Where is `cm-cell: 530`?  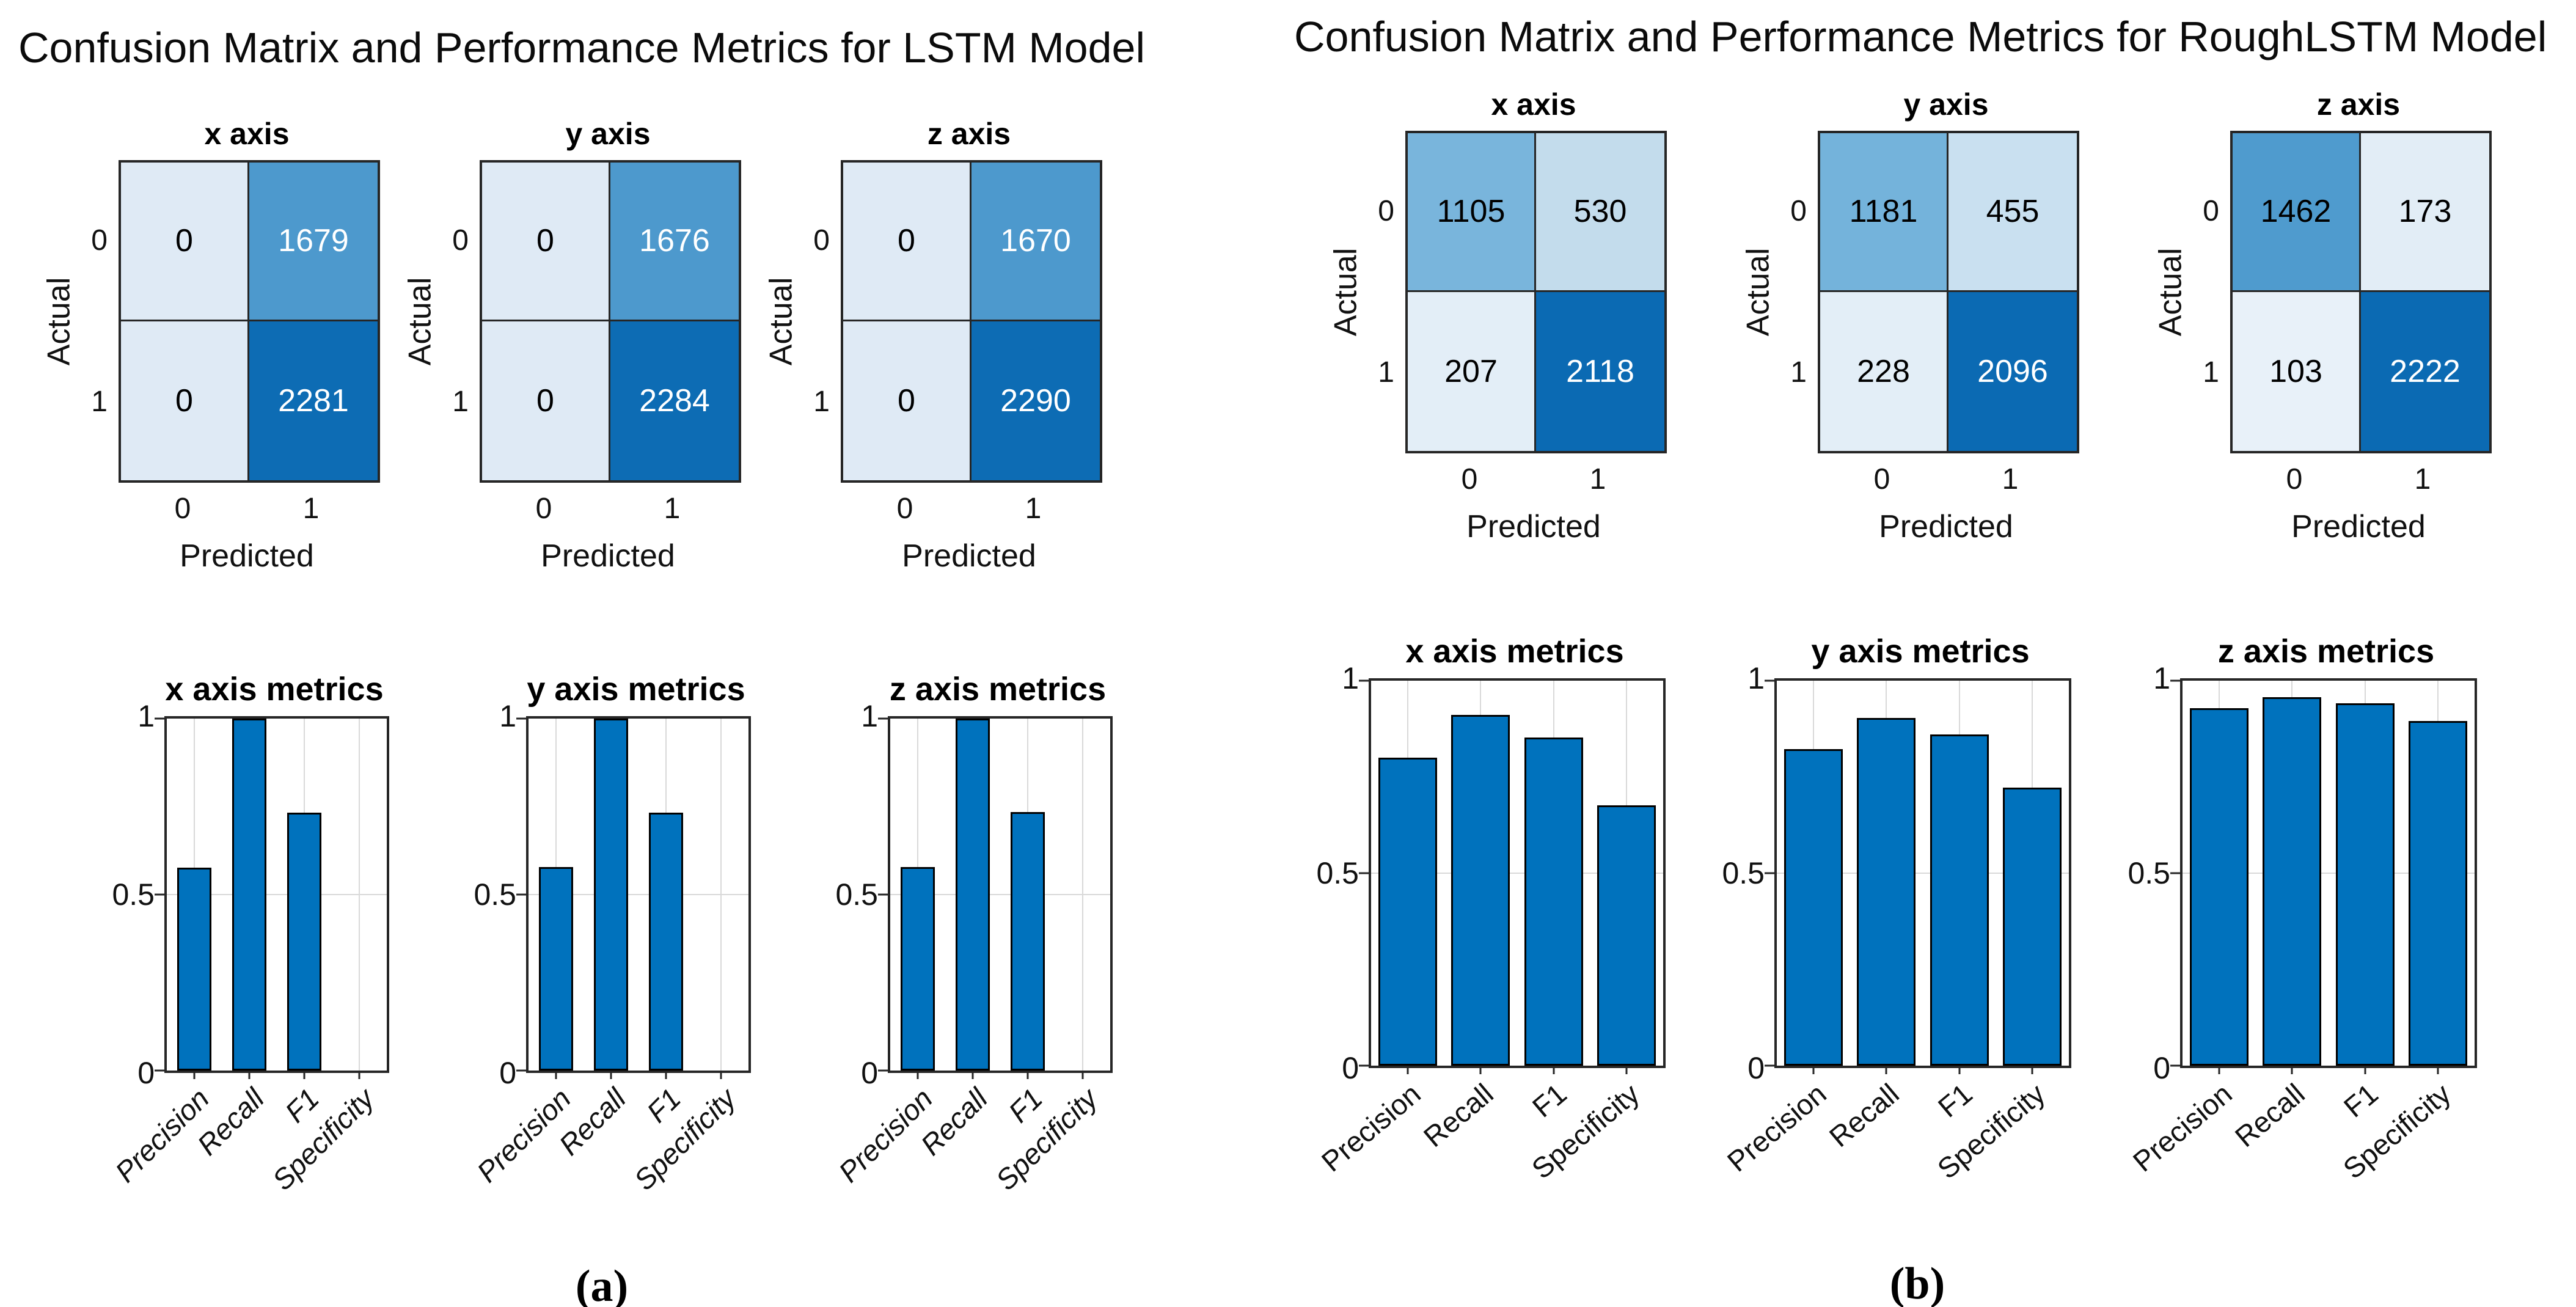
cm-cell: 530 is located at coordinates (1600, 212).